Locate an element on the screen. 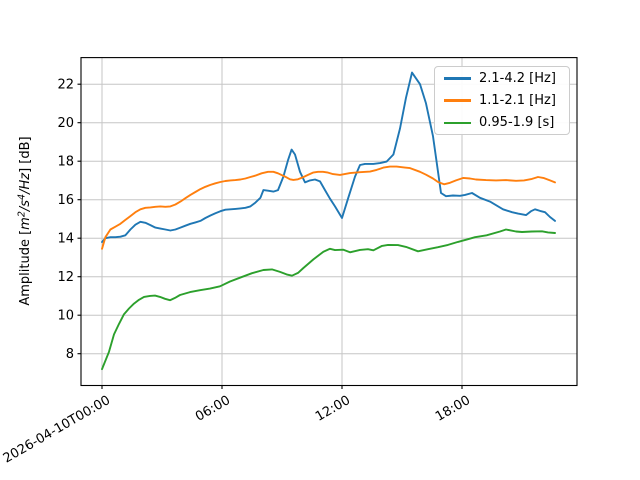 This screenshot has height=480, width=640. y-axis-label-segment: m is located at coordinates (25, 223).